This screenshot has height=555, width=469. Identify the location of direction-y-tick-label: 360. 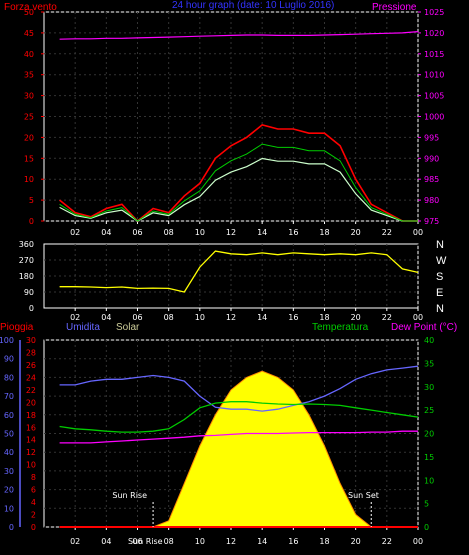
(26, 244).